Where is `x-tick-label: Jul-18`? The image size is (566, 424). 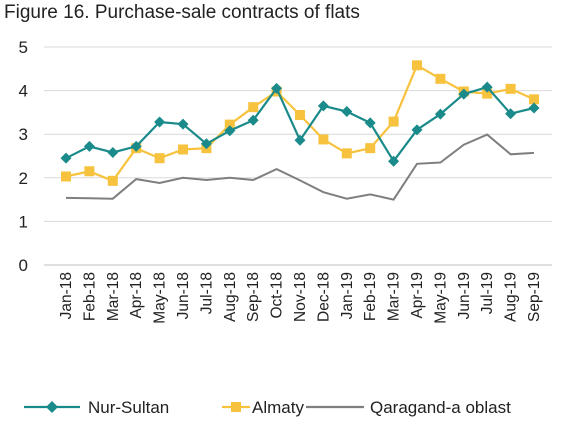
x-tick-label: Jul-18 is located at coordinates (206, 293).